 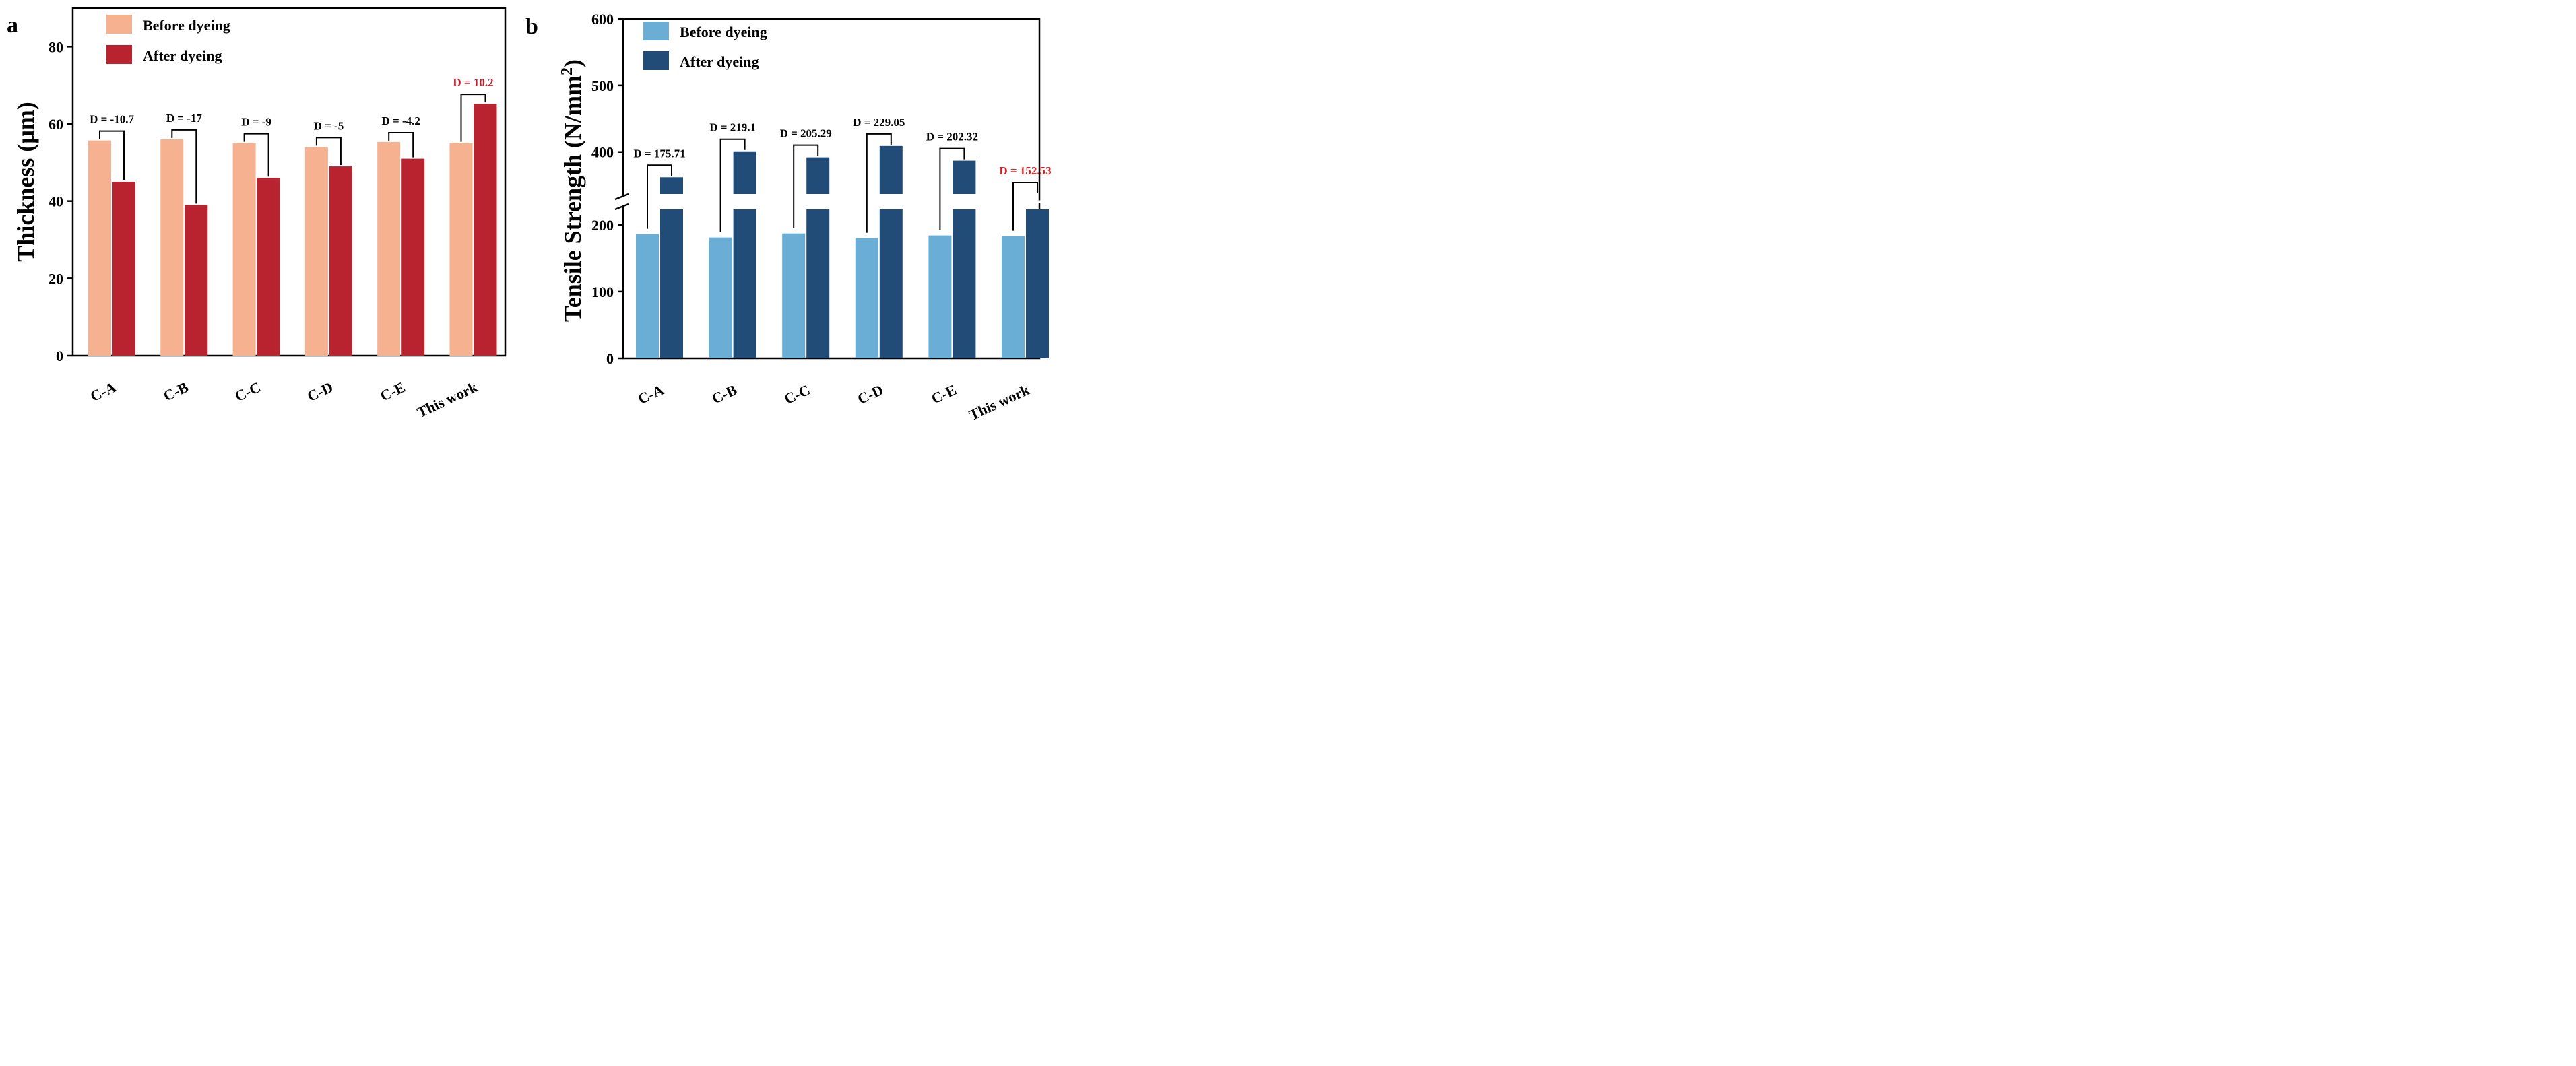 What do you see at coordinates (1025, 170) in the screenshot?
I see `difference-annotation: D = 152.53` at bounding box center [1025, 170].